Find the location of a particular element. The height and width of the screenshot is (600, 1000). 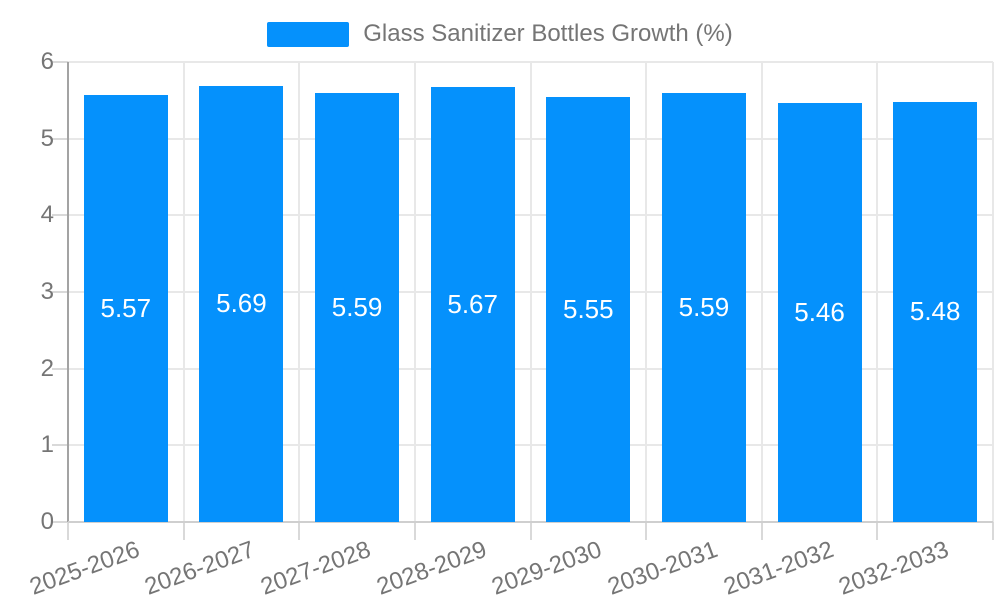

x-axis-line is located at coordinates (530, 522).